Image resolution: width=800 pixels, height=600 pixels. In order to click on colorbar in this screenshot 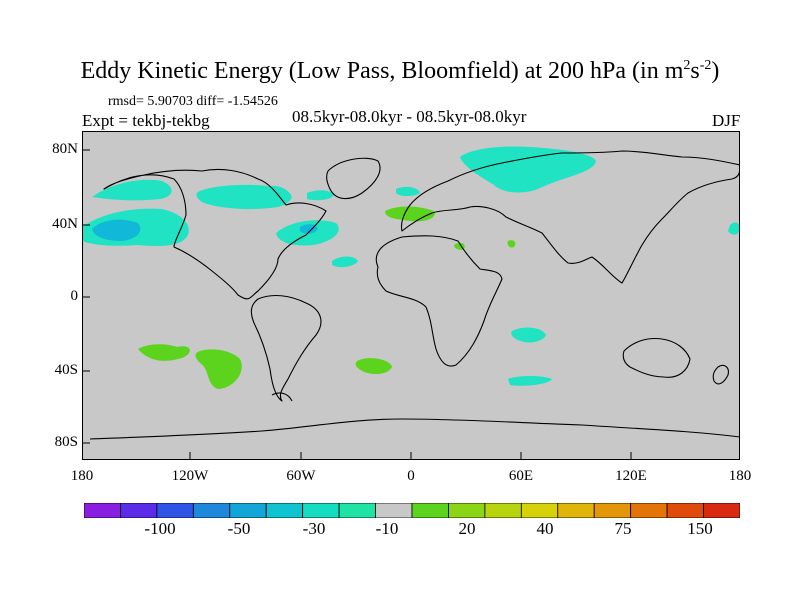, I will do `click(412, 510)`.